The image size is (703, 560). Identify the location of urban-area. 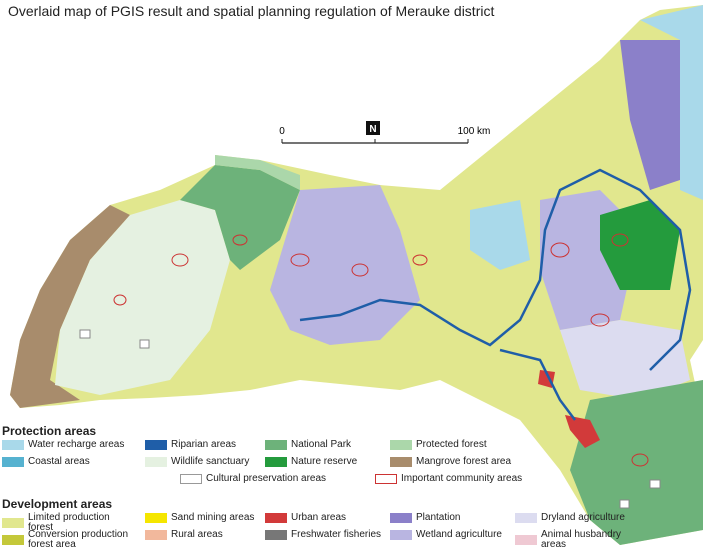
(582, 431).